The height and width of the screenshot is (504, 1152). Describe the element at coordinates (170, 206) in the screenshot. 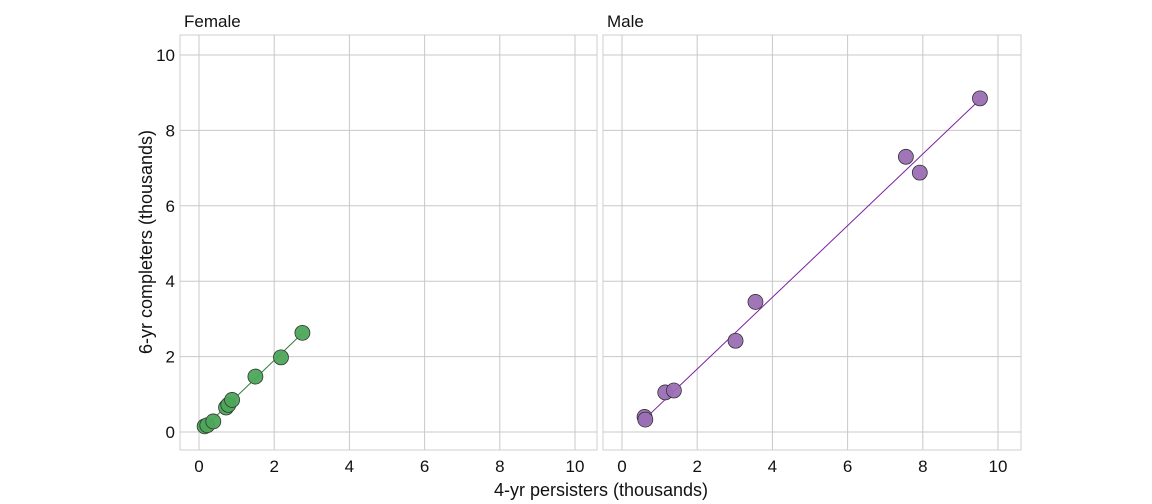

I see `y-tick-label: 6` at that location.